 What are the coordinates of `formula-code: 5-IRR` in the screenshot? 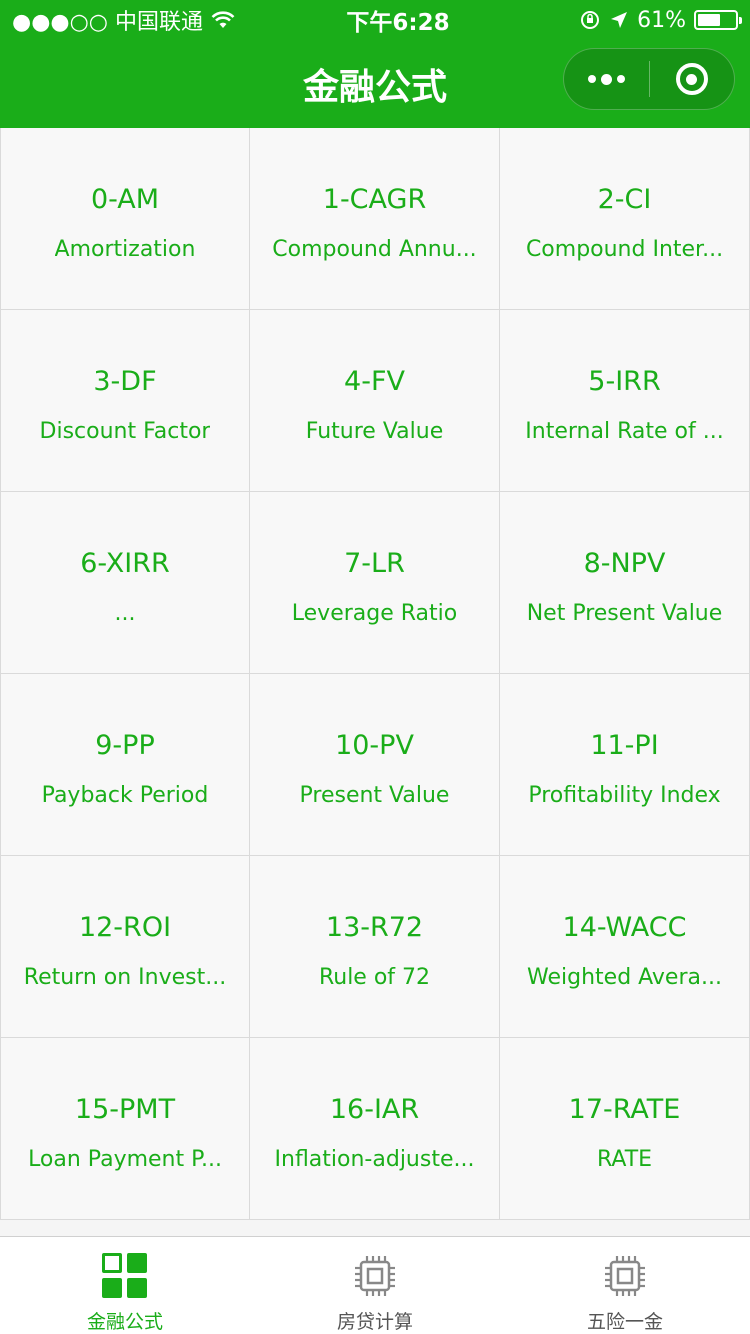 It's located at (624, 381).